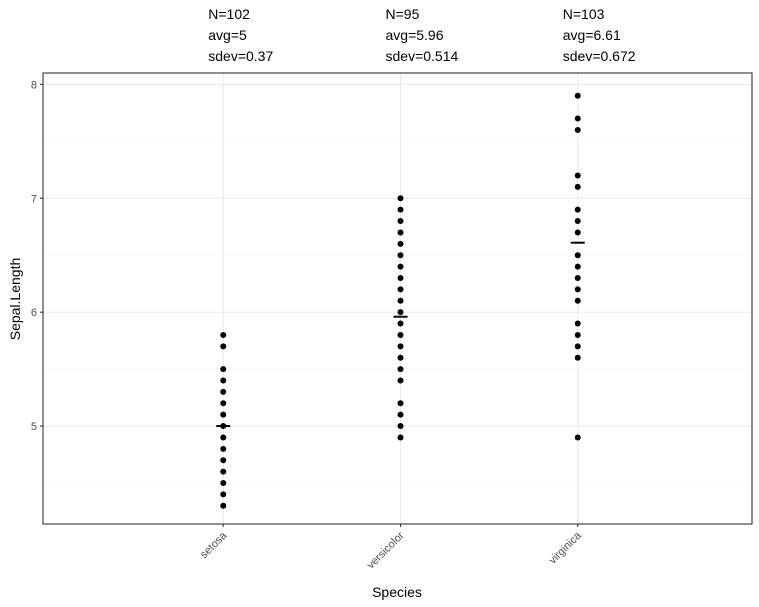 This screenshot has width=759, height=607. I want to click on x-tick-label: versicolor, so click(386, 550).